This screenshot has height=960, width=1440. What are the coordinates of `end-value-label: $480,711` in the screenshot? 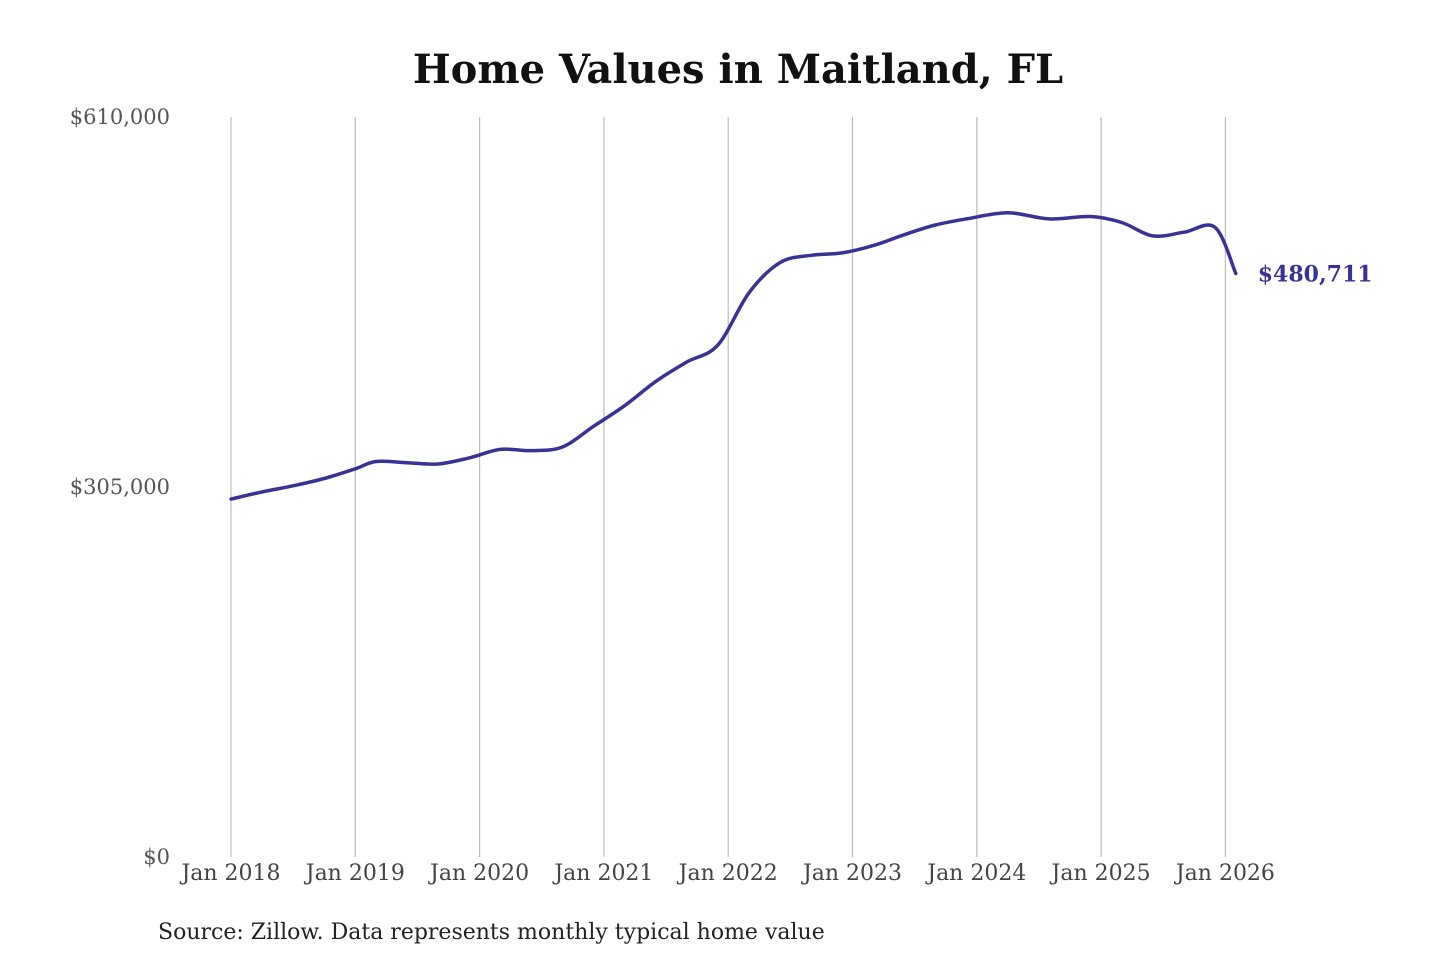 It's located at (1315, 274).